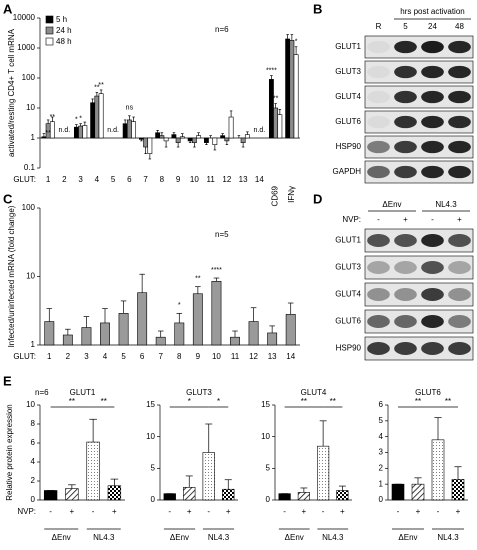 The height and width of the screenshot is (550, 477). I want to click on y-tick-label: 0.1, so click(30, 167).